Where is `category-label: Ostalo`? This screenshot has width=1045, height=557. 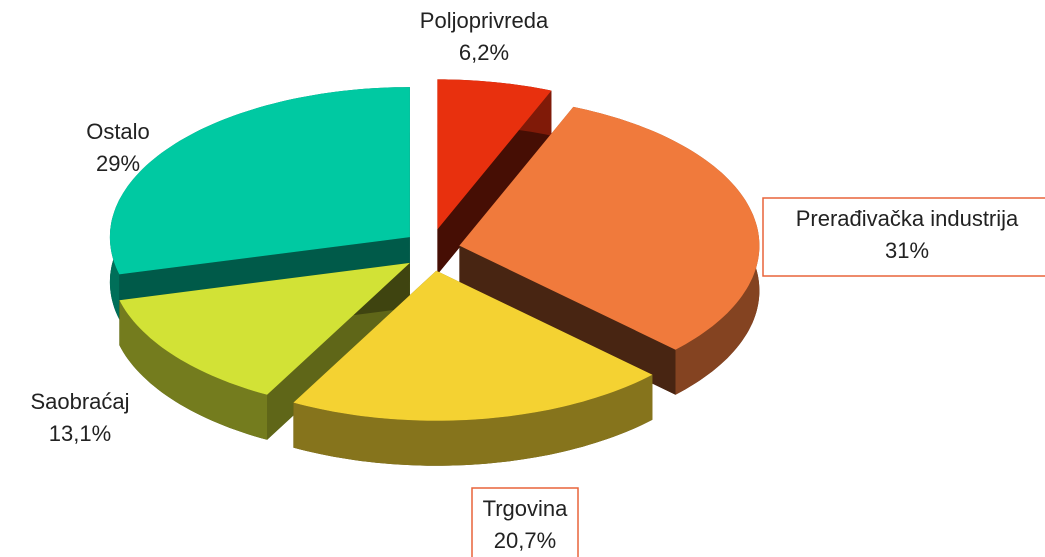
category-label: Ostalo is located at coordinates (118, 131).